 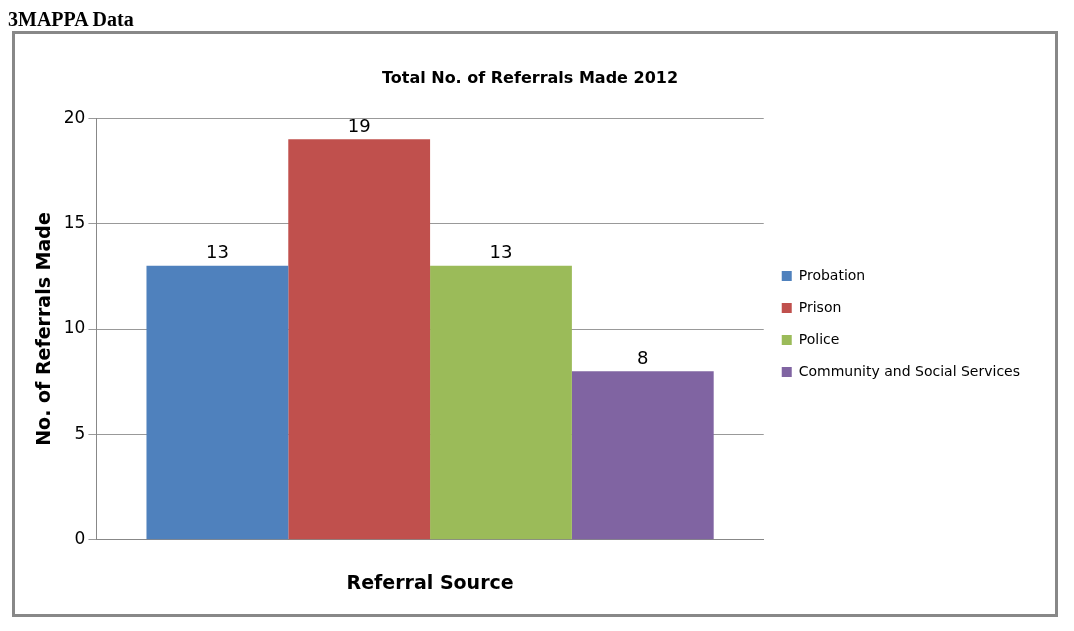 What do you see at coordinates (909, 370) in the screenshot?
I see `legend-label: Community and Social Services` at bounding box center [909, 370].